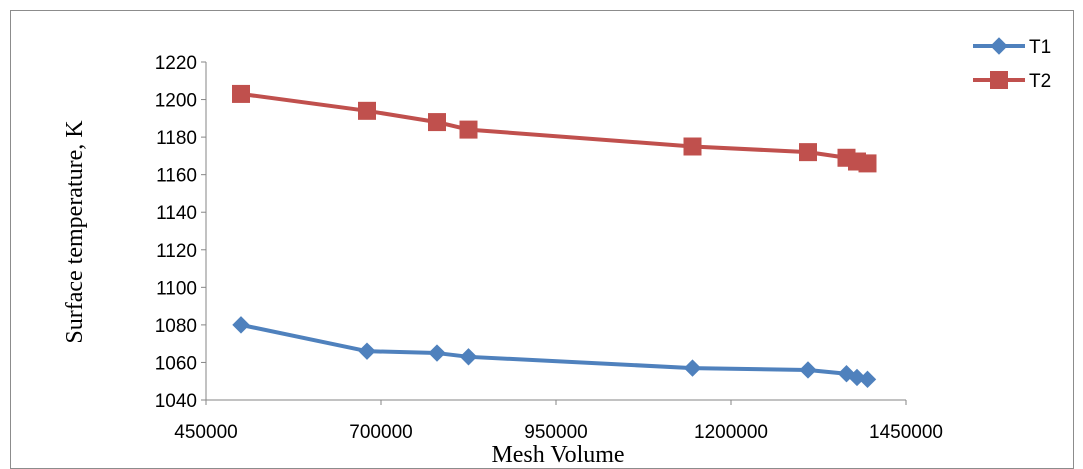  I want to click on y-tick-label: 1220, so click(176, 63).